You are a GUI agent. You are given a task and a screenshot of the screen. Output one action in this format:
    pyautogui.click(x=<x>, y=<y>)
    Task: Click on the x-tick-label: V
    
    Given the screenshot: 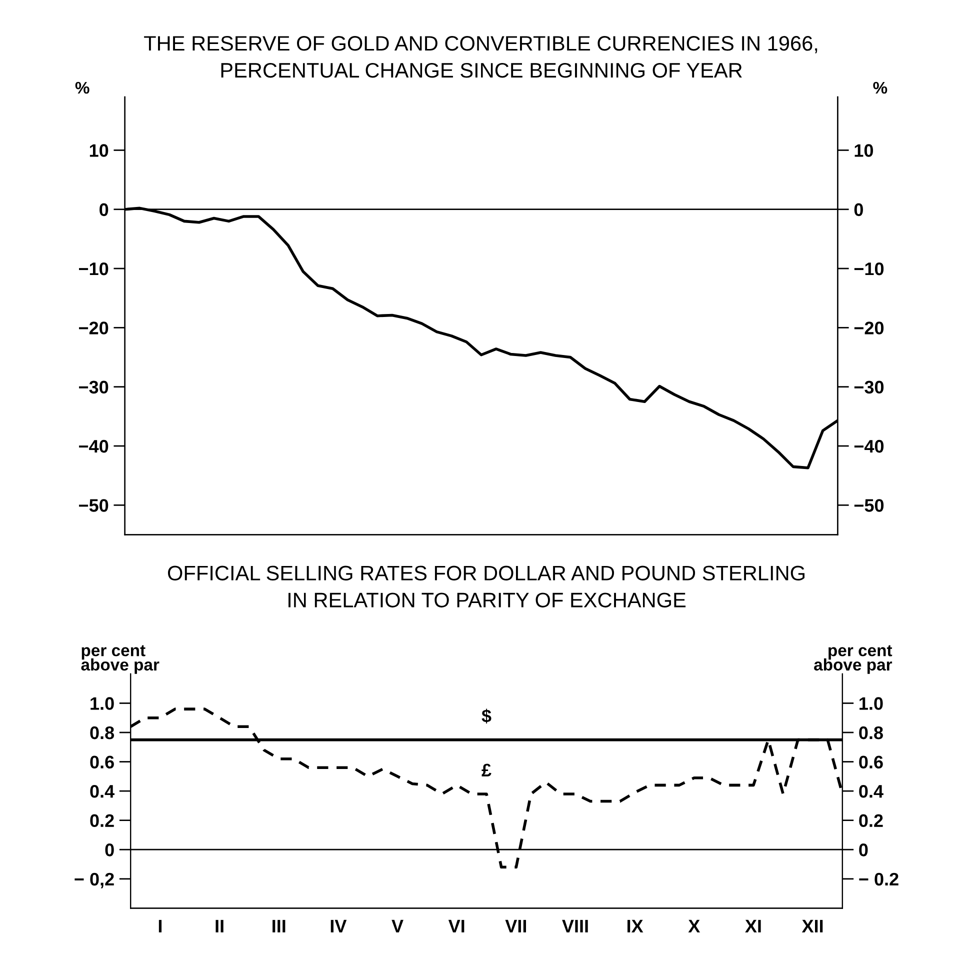 What is the action you would take?
    pyautogui.click(x=398, y=926)
    